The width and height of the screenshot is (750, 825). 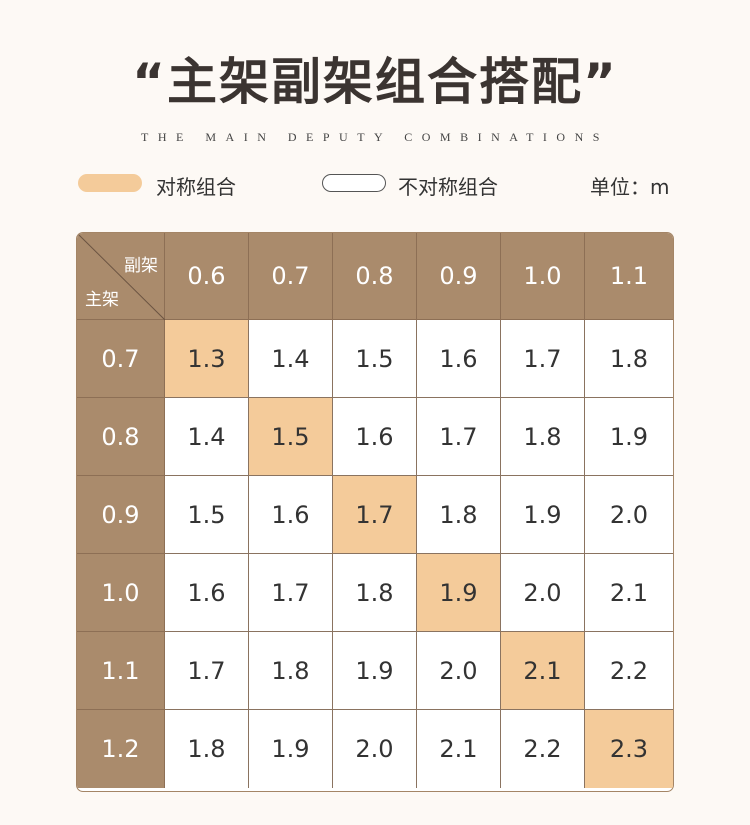 What do you see at coordinates (629, 276) in the screenshot?
I see `column-header-cell: 1.1` at bounding box center [629, 276].